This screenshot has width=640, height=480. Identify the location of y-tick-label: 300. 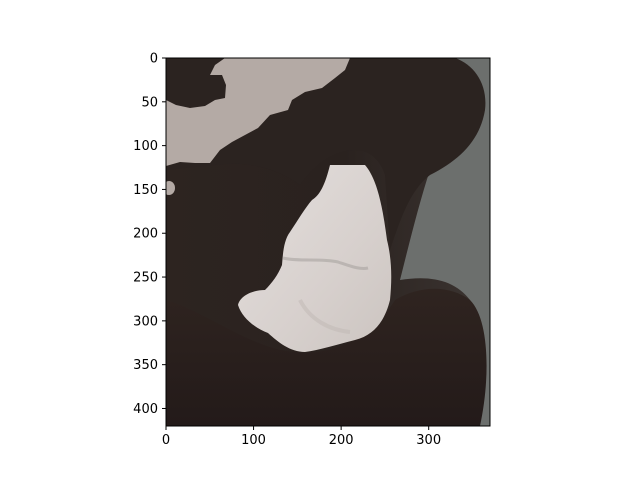
(145, 321).